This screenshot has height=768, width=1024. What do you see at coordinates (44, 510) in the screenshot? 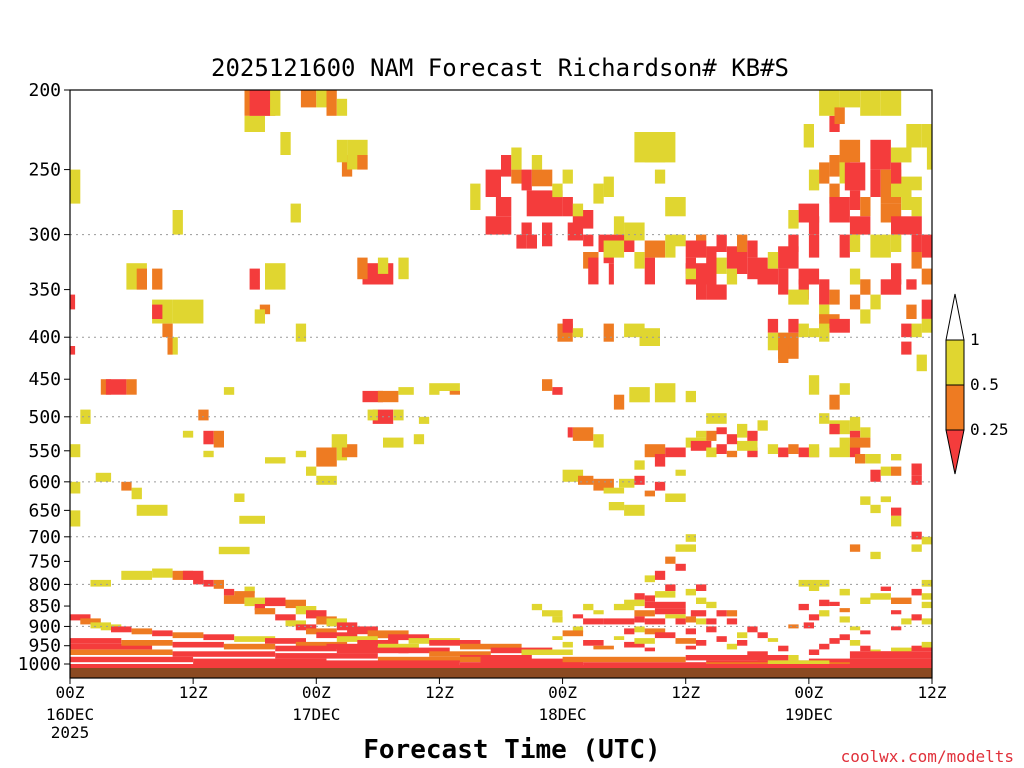
I see `y-tick-label: 650` at bounding box center [44, 510].